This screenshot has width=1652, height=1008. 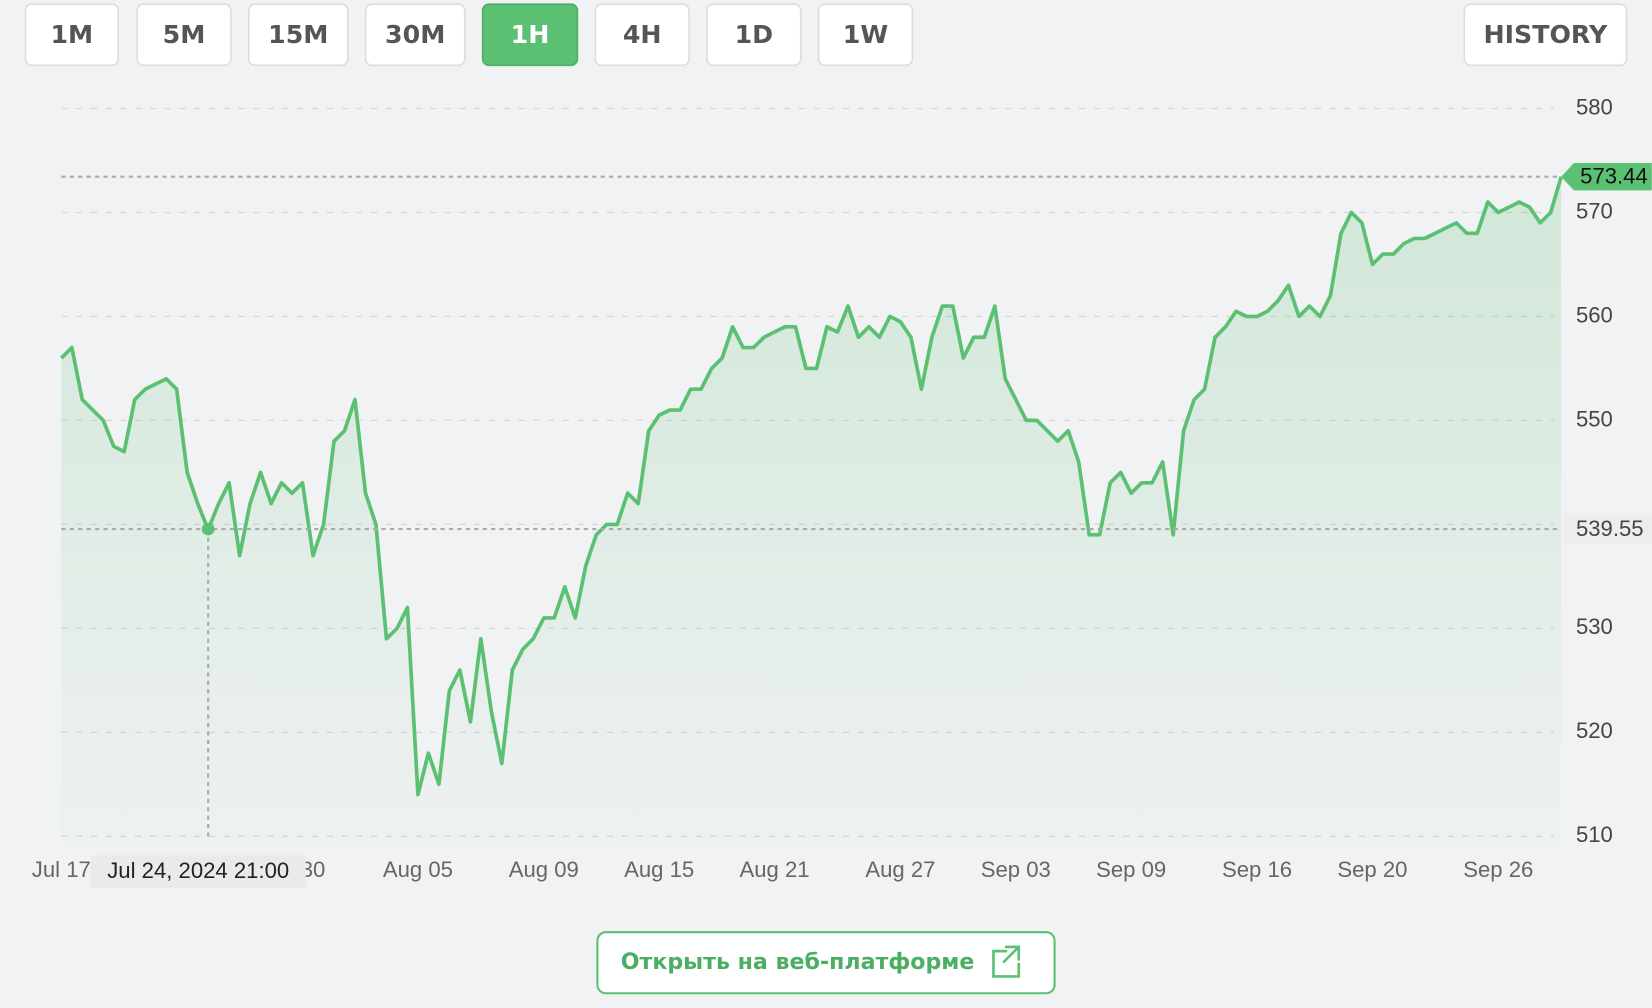 I want to click on interval-button: 30M, so click(x=415, y=35).